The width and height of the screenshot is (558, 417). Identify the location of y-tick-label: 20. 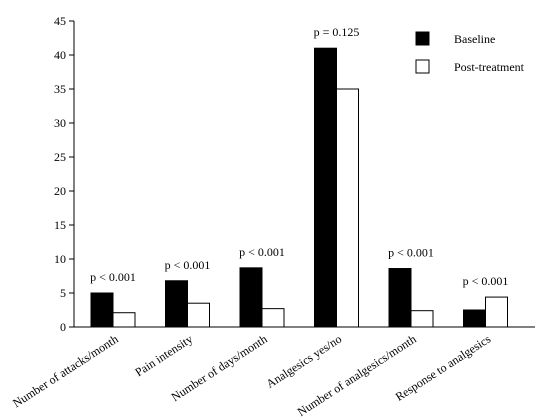
(60, 191).